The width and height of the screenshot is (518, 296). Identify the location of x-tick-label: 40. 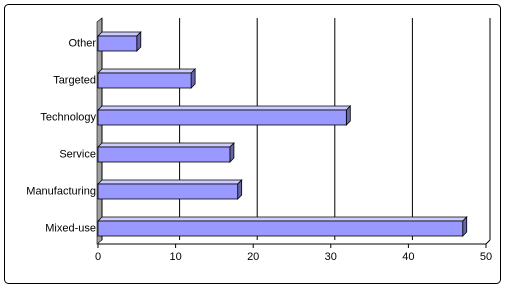
(408, 257).